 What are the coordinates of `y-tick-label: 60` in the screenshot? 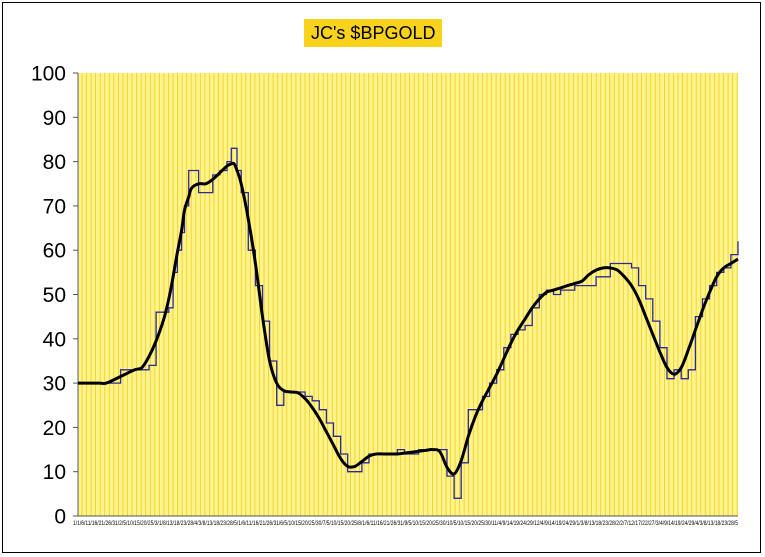 It's located at (54, 251).